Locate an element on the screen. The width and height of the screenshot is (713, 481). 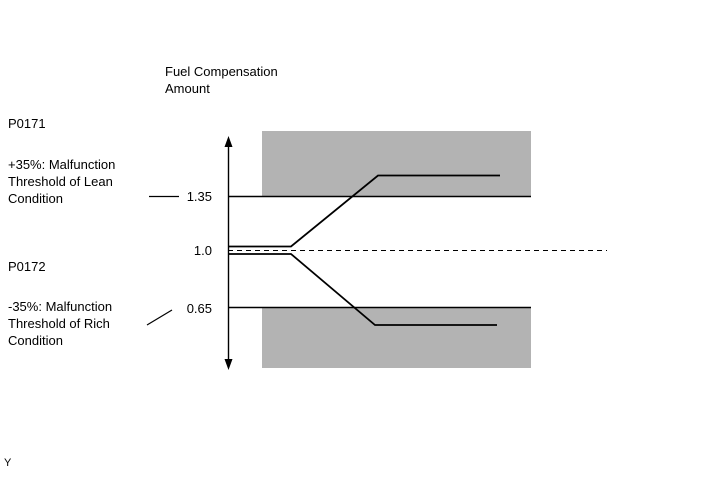
rich-malfunction-band is located at coordinates (396, 337).